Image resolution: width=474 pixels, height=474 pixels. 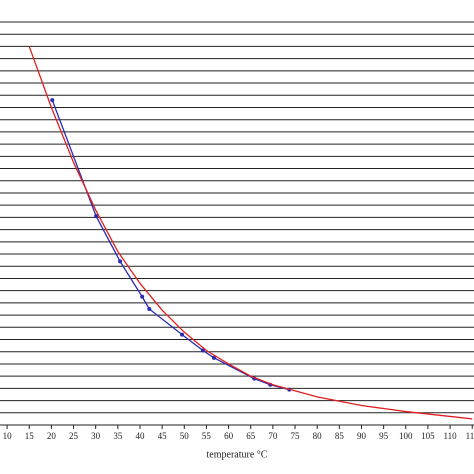 What do you see at coordinates (251, 436) in the screenshot?
I see `x-tick-label: 65` at bounding box center [251, 436].